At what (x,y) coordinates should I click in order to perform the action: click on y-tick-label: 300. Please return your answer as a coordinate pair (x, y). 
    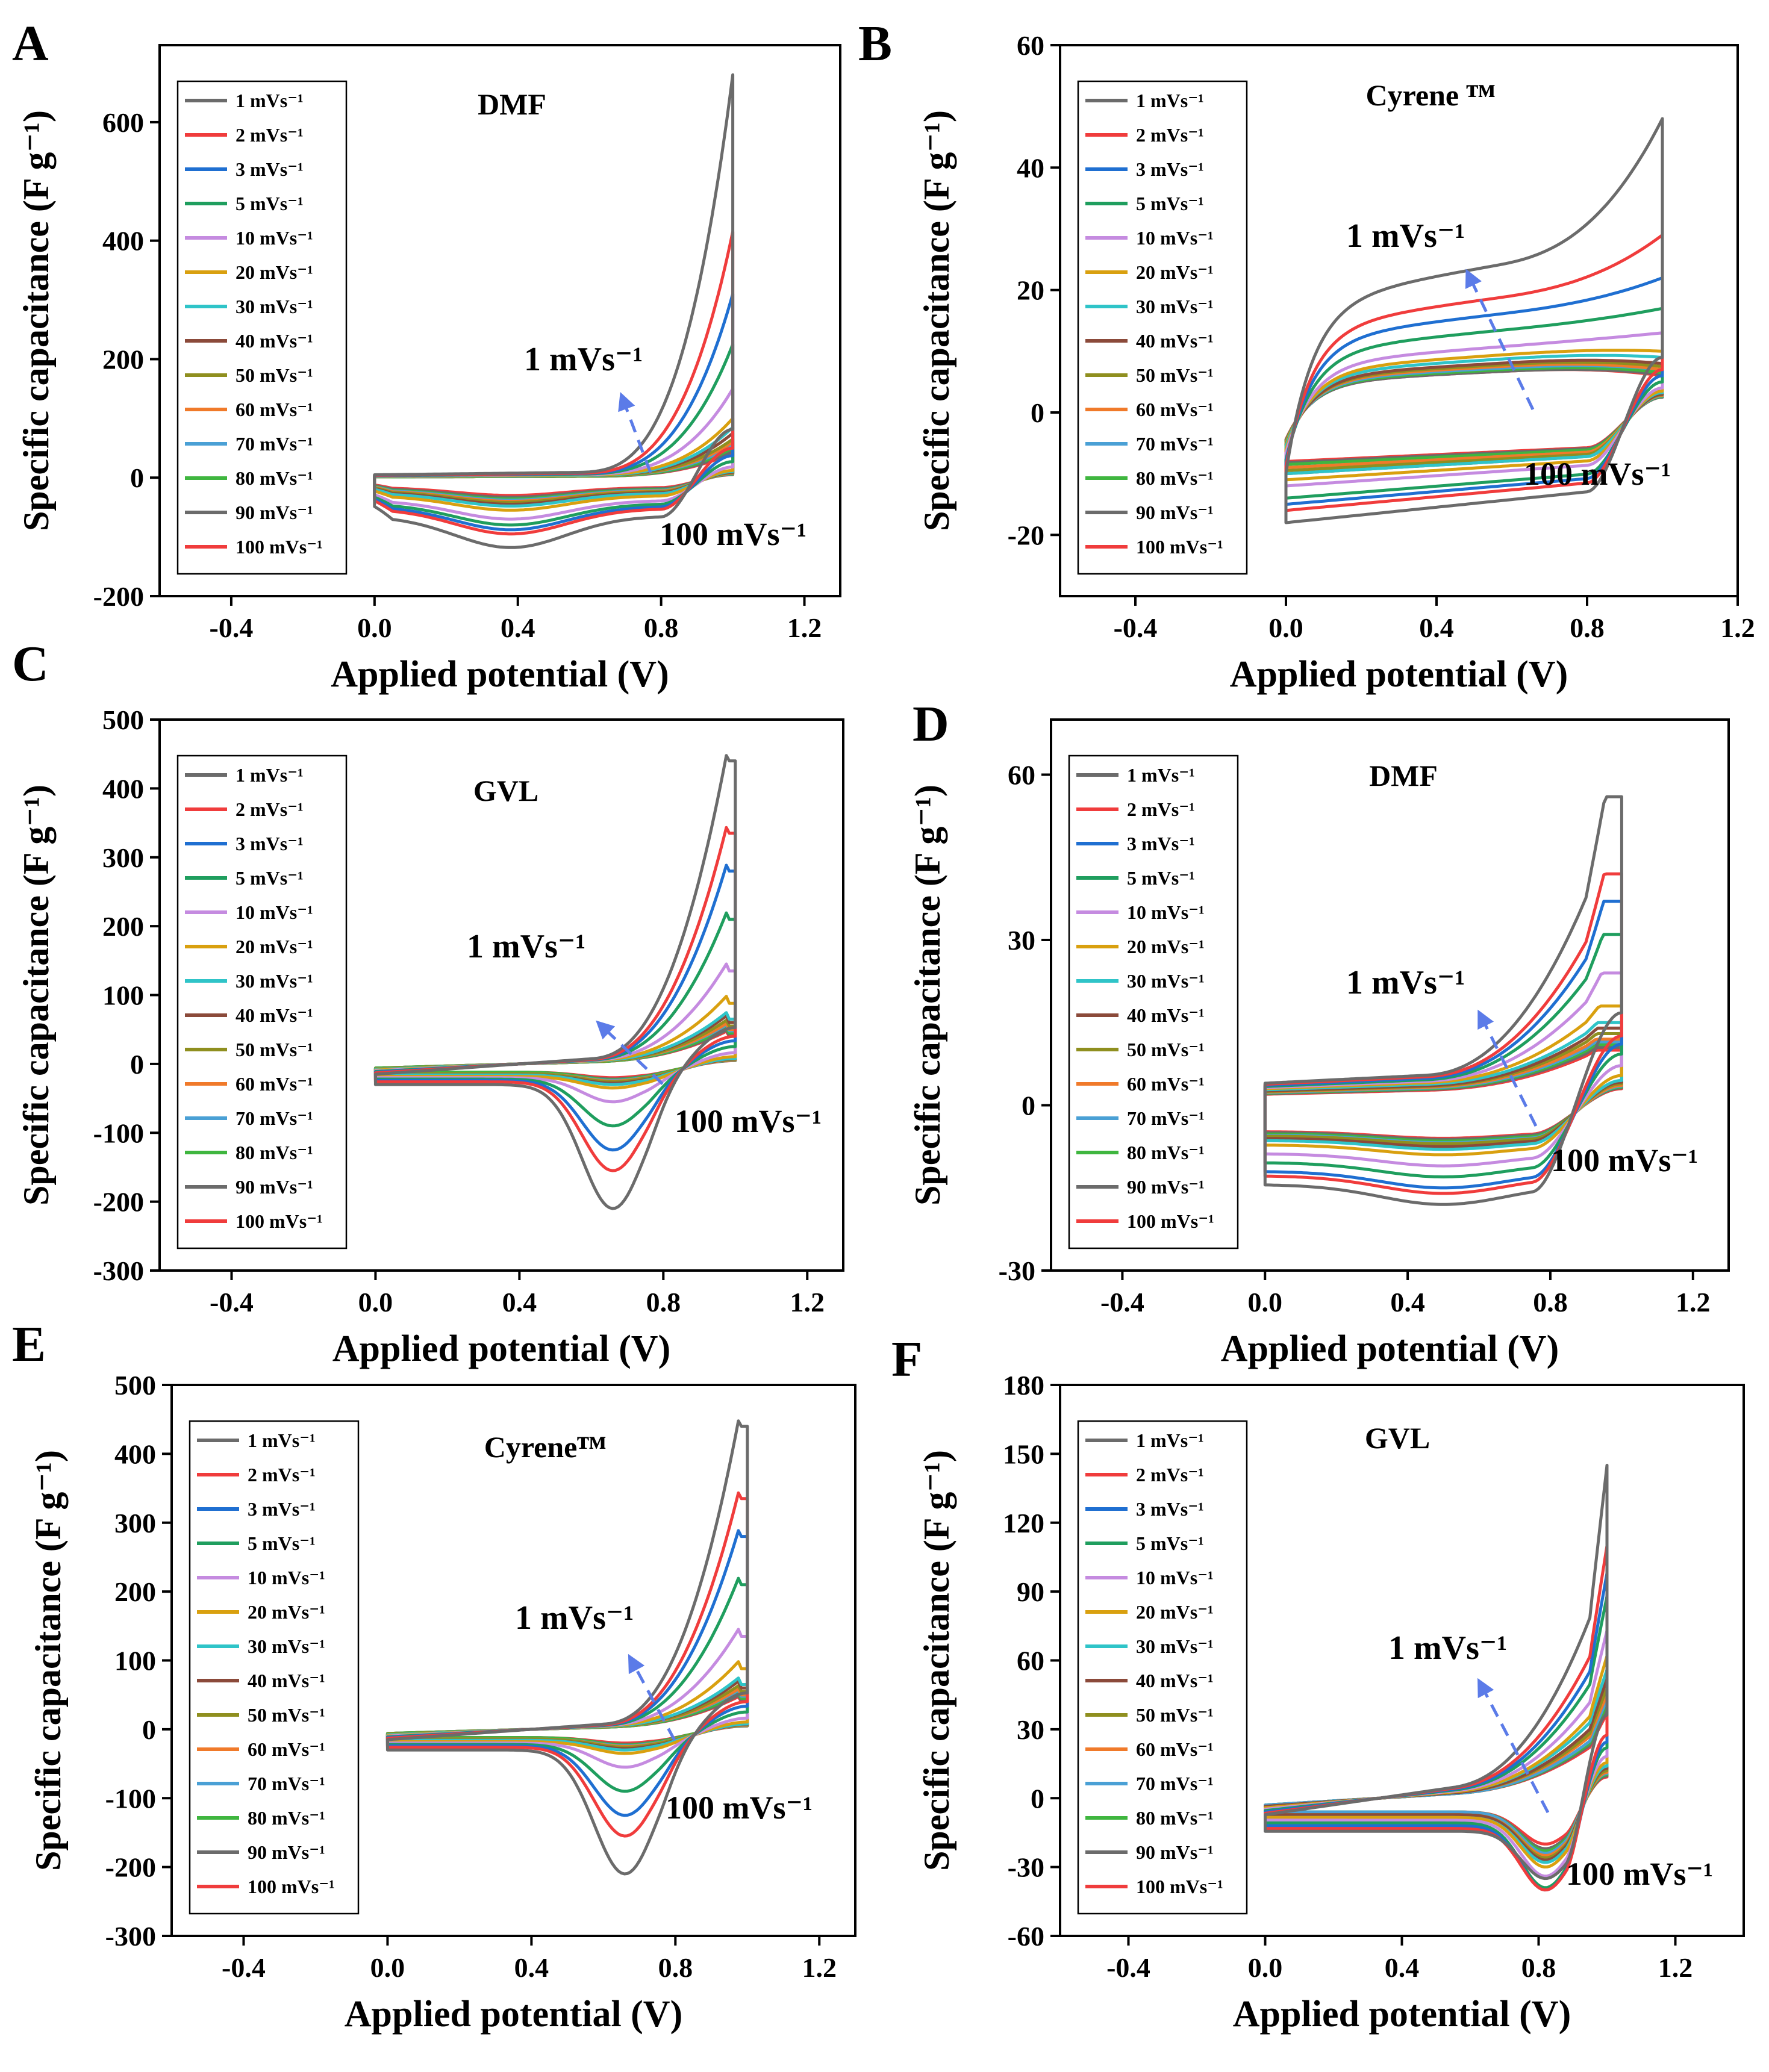
    Looking at the image, I should click on (123, 857).